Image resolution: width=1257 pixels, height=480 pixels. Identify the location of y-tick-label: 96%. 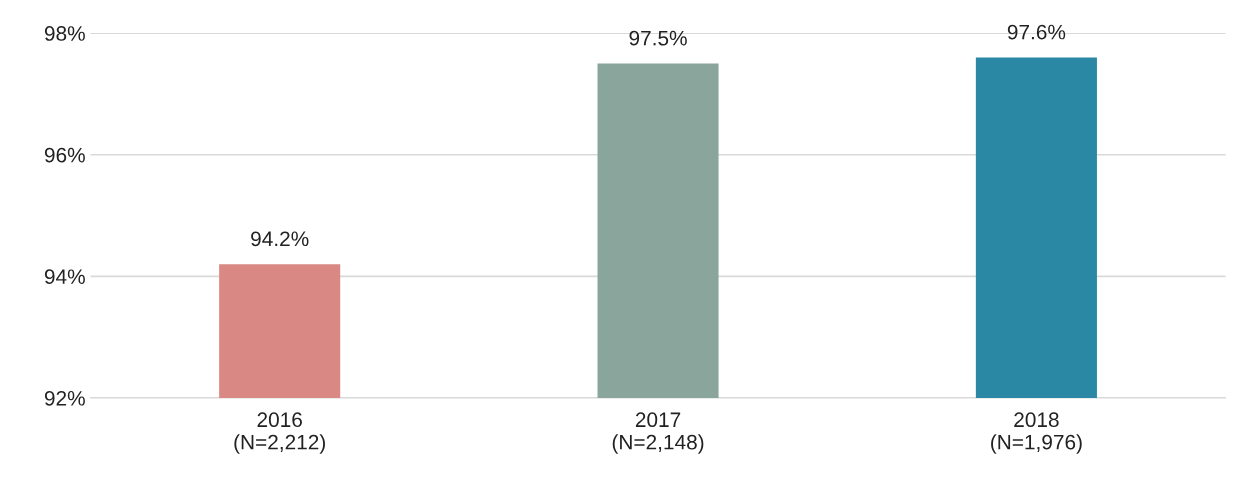
(64, 155).